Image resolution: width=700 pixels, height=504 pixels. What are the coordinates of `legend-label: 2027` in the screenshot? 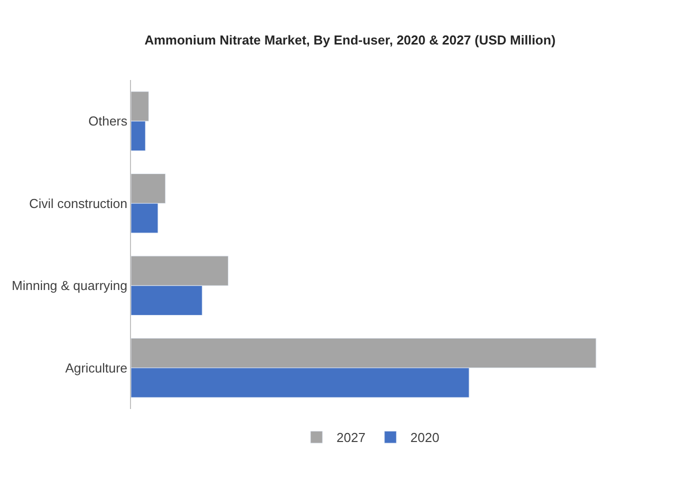 It's located at (351, 438).